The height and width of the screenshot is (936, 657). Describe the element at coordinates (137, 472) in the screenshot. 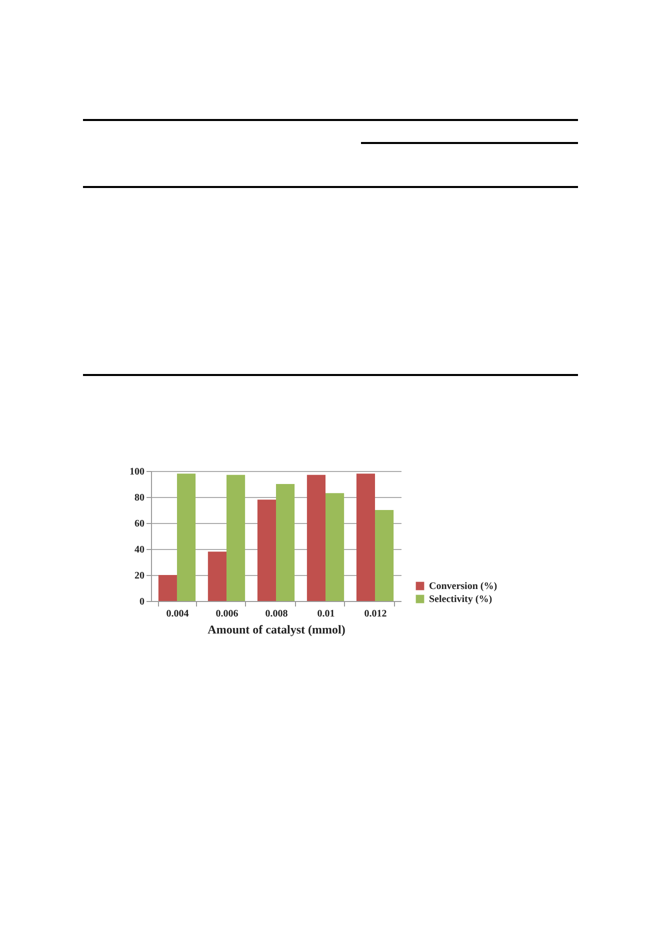

I see `y-tick-label: 100` at that location.